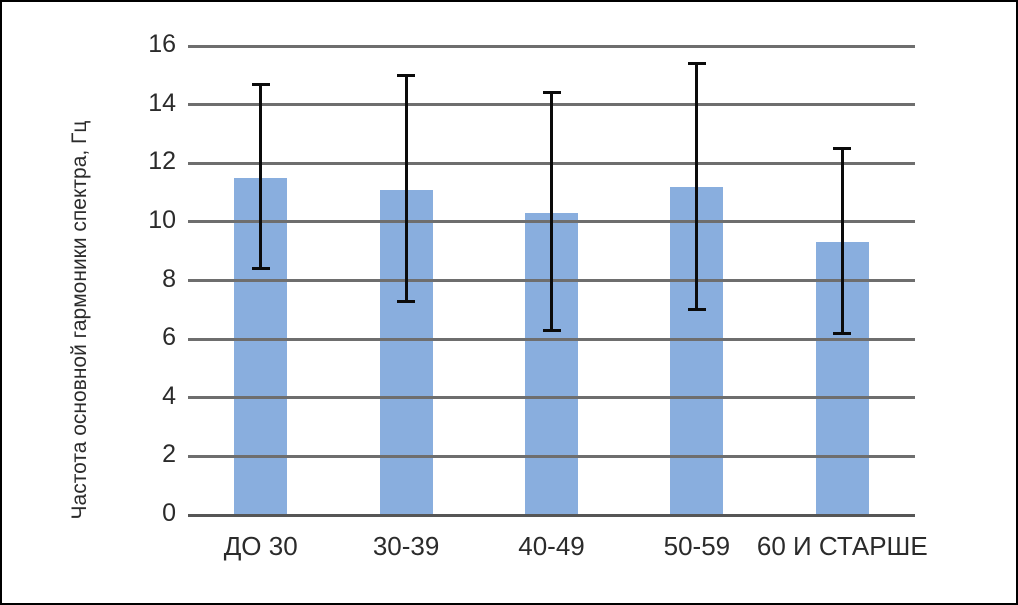 Image resolution: width=1018 pixels, height=605 pixels. Describe the element at coordinates (162, 161) in the screenshot. I see `y-tick-label: 12` at that location.